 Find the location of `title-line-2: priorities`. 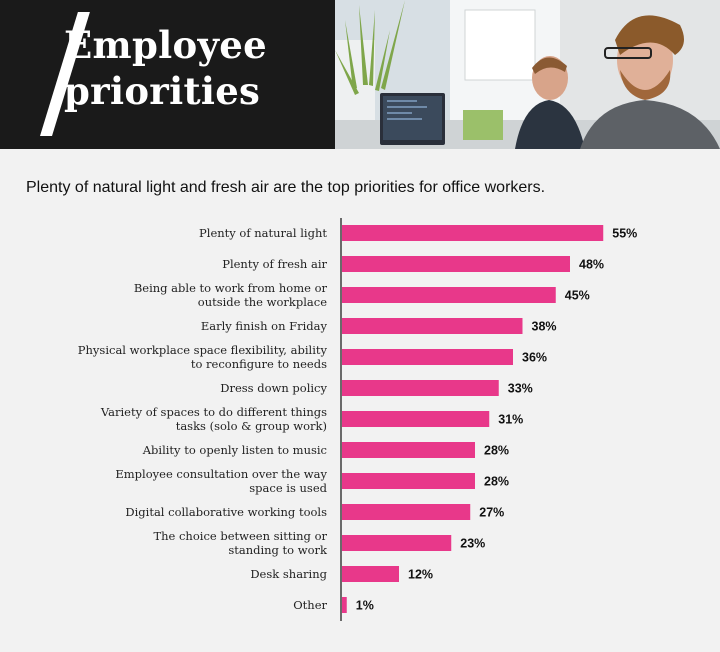

title-line-2: priorities is located at coordinates (162, 91).